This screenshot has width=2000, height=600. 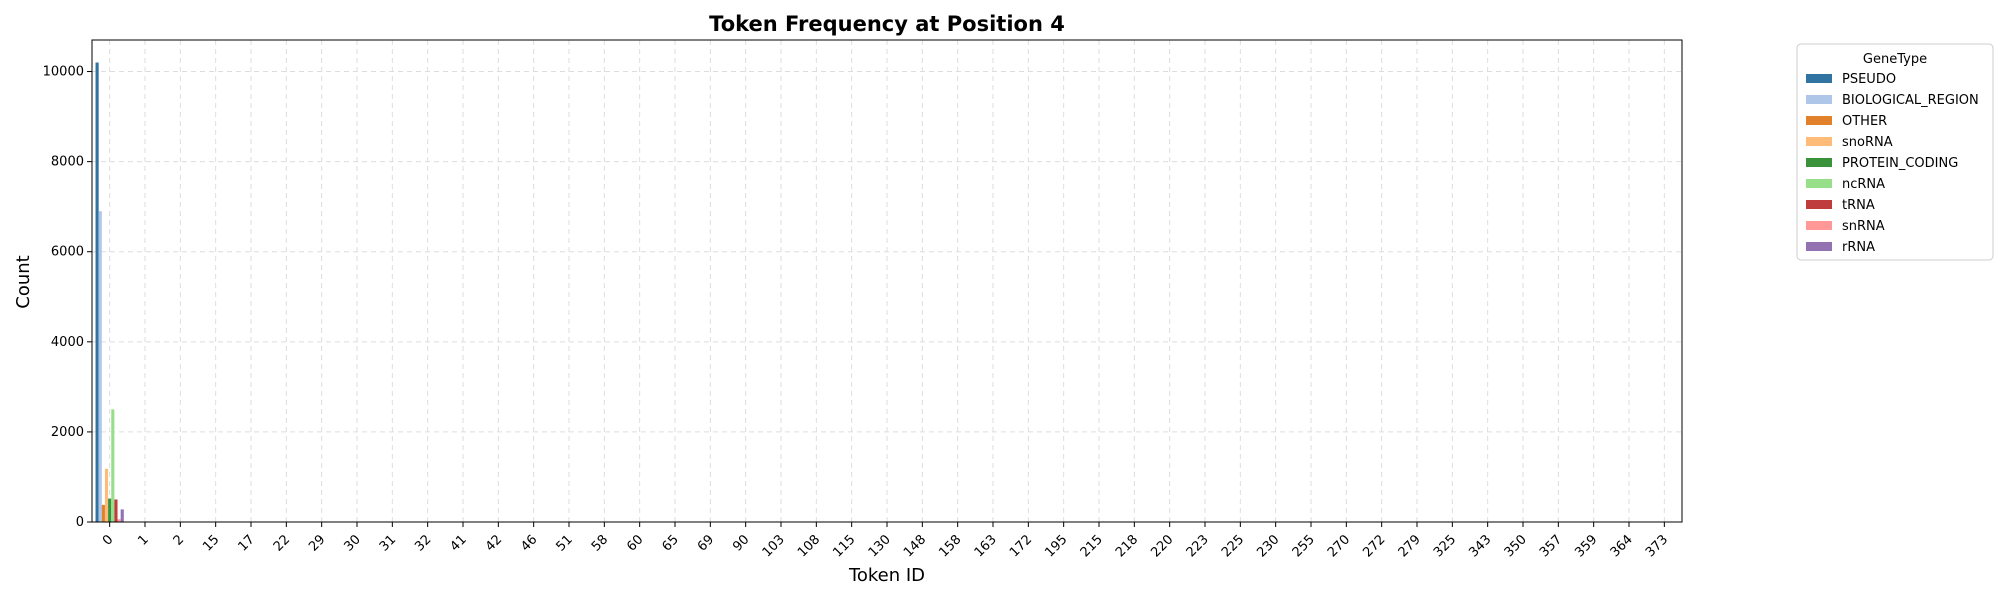 What do you see at coordinates (388, 543) in the screenshot?
I see `x-tick-label: 31` at bounding box center [388, 543].